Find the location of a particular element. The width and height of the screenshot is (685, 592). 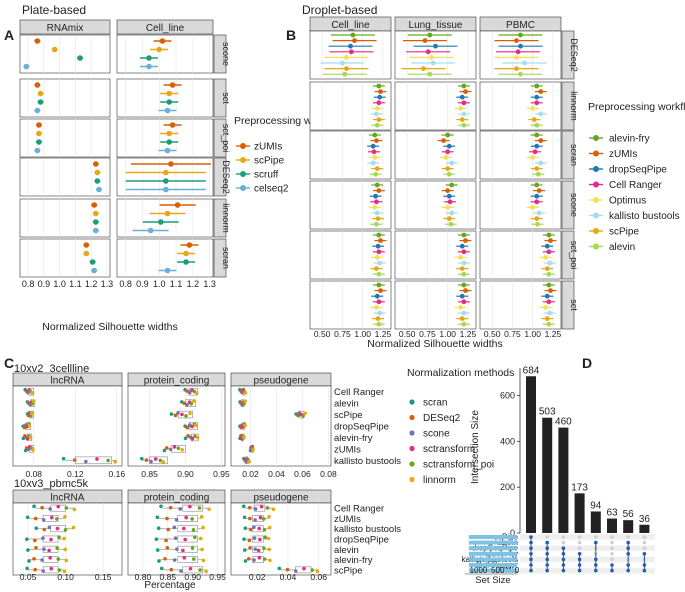

facet-row-label: scone is located at coordinates (226, 54).